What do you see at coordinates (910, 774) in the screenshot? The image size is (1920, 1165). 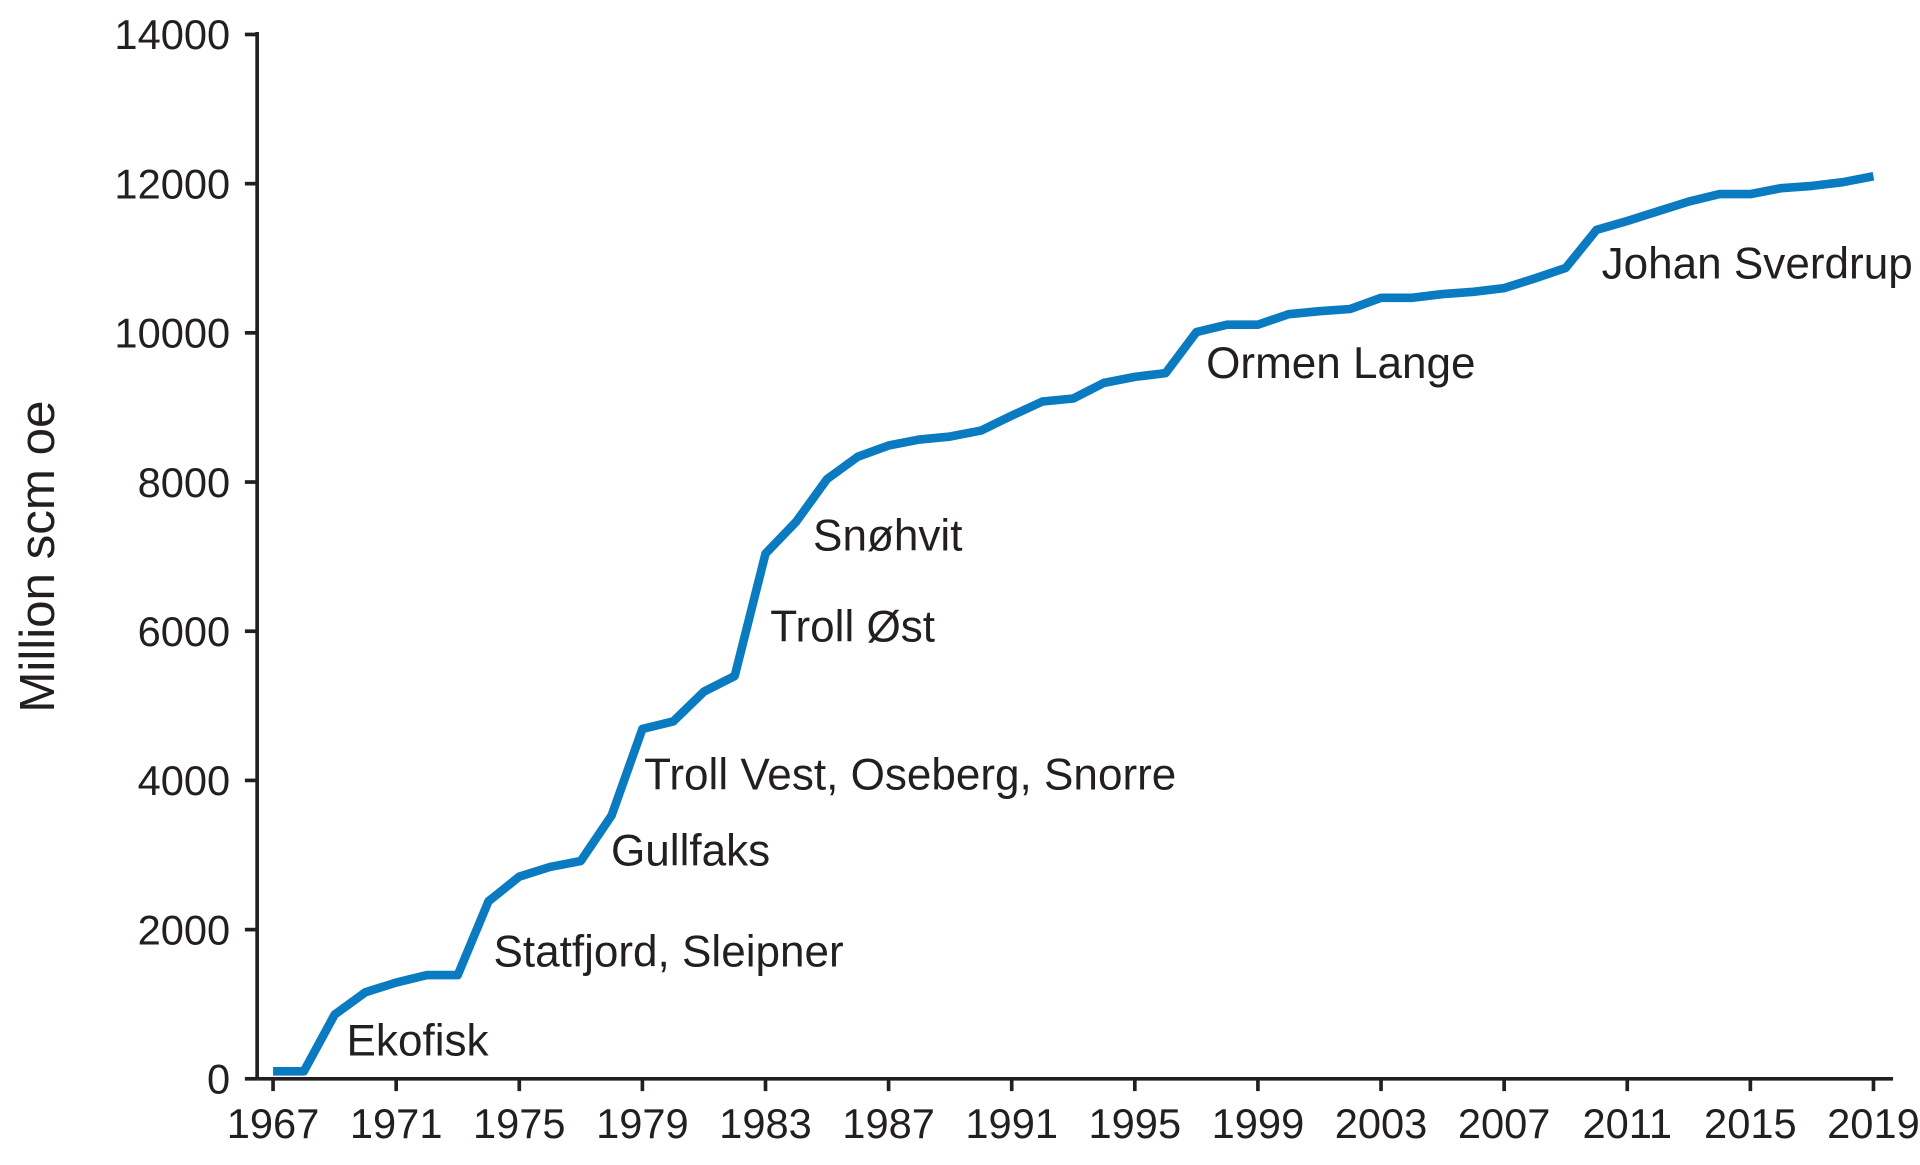 I see `annotation: Troll Vest, Oseberg, Snorre` at bounding box center [910, 774].